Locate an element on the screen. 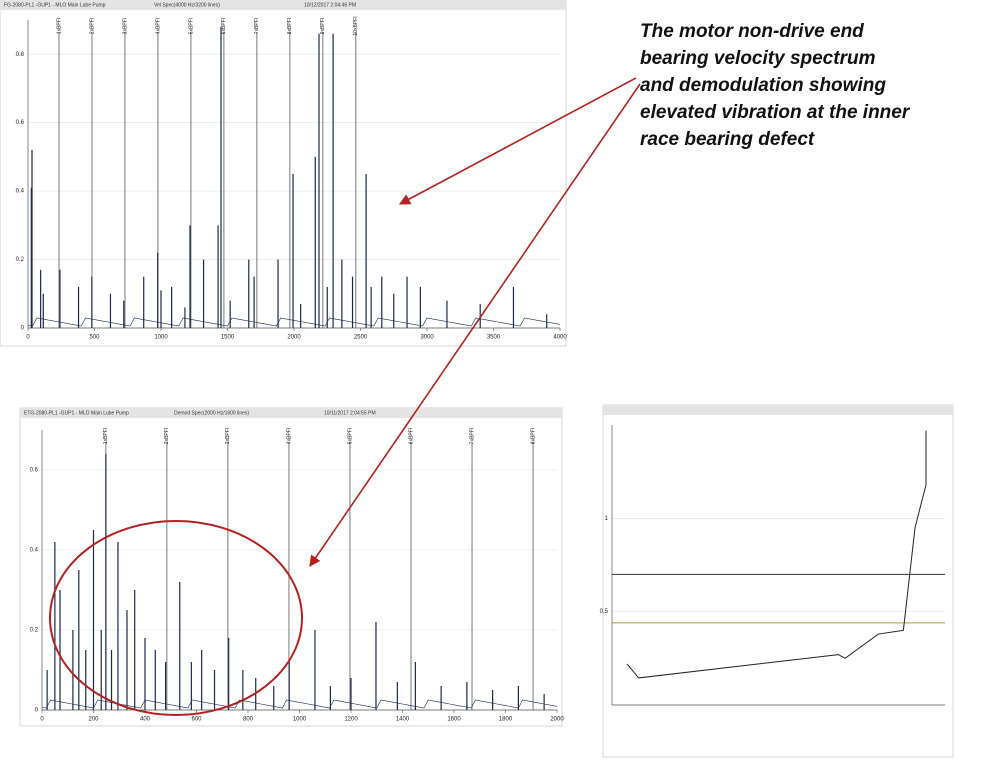 The image size is (1000, 762). header-text: Vel Spec(4000 Hz/3200 lines) is located at coordinates (187, 5).